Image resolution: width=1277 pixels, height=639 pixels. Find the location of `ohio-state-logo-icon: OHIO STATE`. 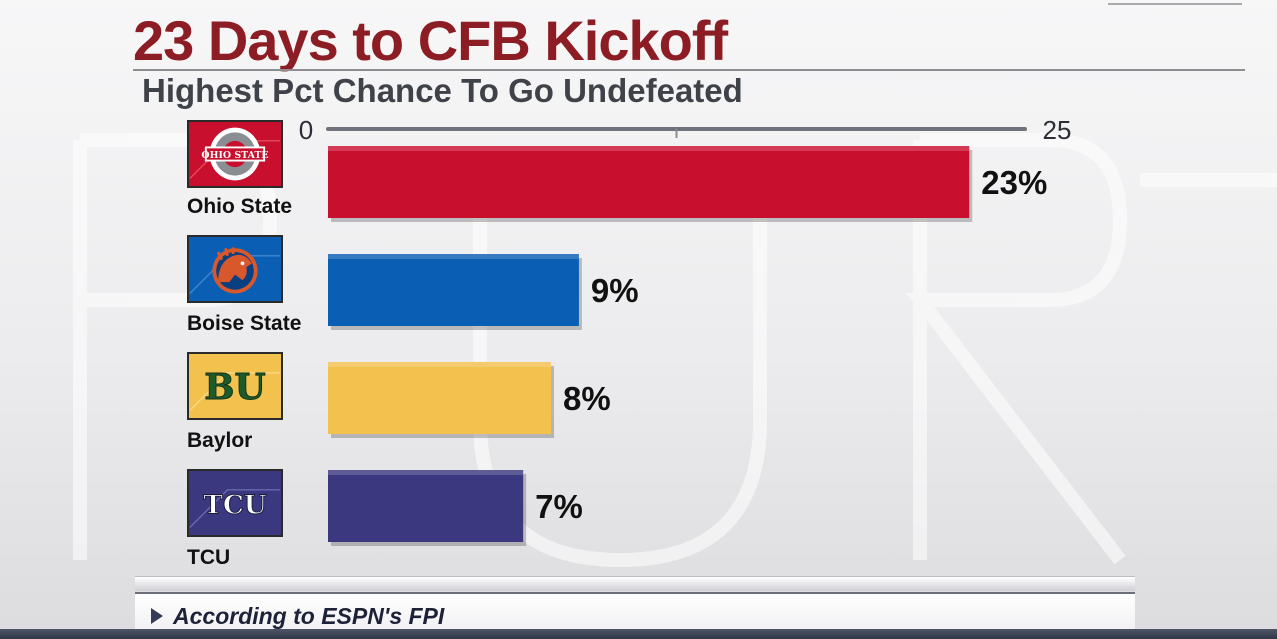

ohio-state-logo-icon: OHIO STATE is located at coordinates (235, 154).